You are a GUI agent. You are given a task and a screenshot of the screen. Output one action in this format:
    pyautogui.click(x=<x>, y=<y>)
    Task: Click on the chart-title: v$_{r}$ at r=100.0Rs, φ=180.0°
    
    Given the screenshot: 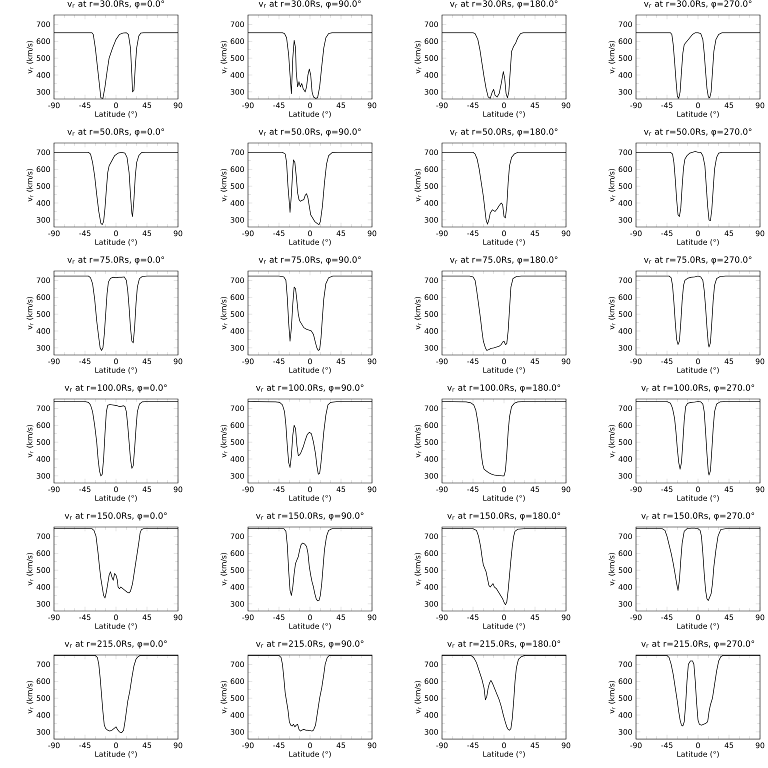 What is the action you would take?
    pyautogui.click(x=503, y=388)
    